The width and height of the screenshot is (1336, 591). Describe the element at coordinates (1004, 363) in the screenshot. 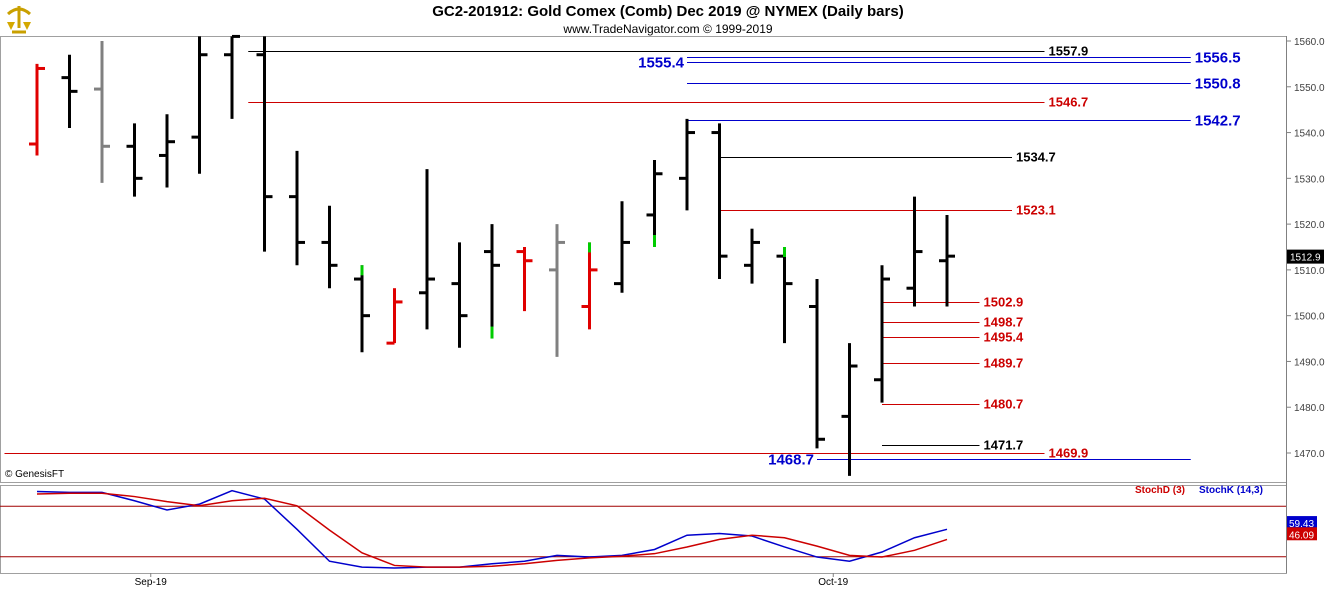

I see `level-label: 1489.7` at that location.